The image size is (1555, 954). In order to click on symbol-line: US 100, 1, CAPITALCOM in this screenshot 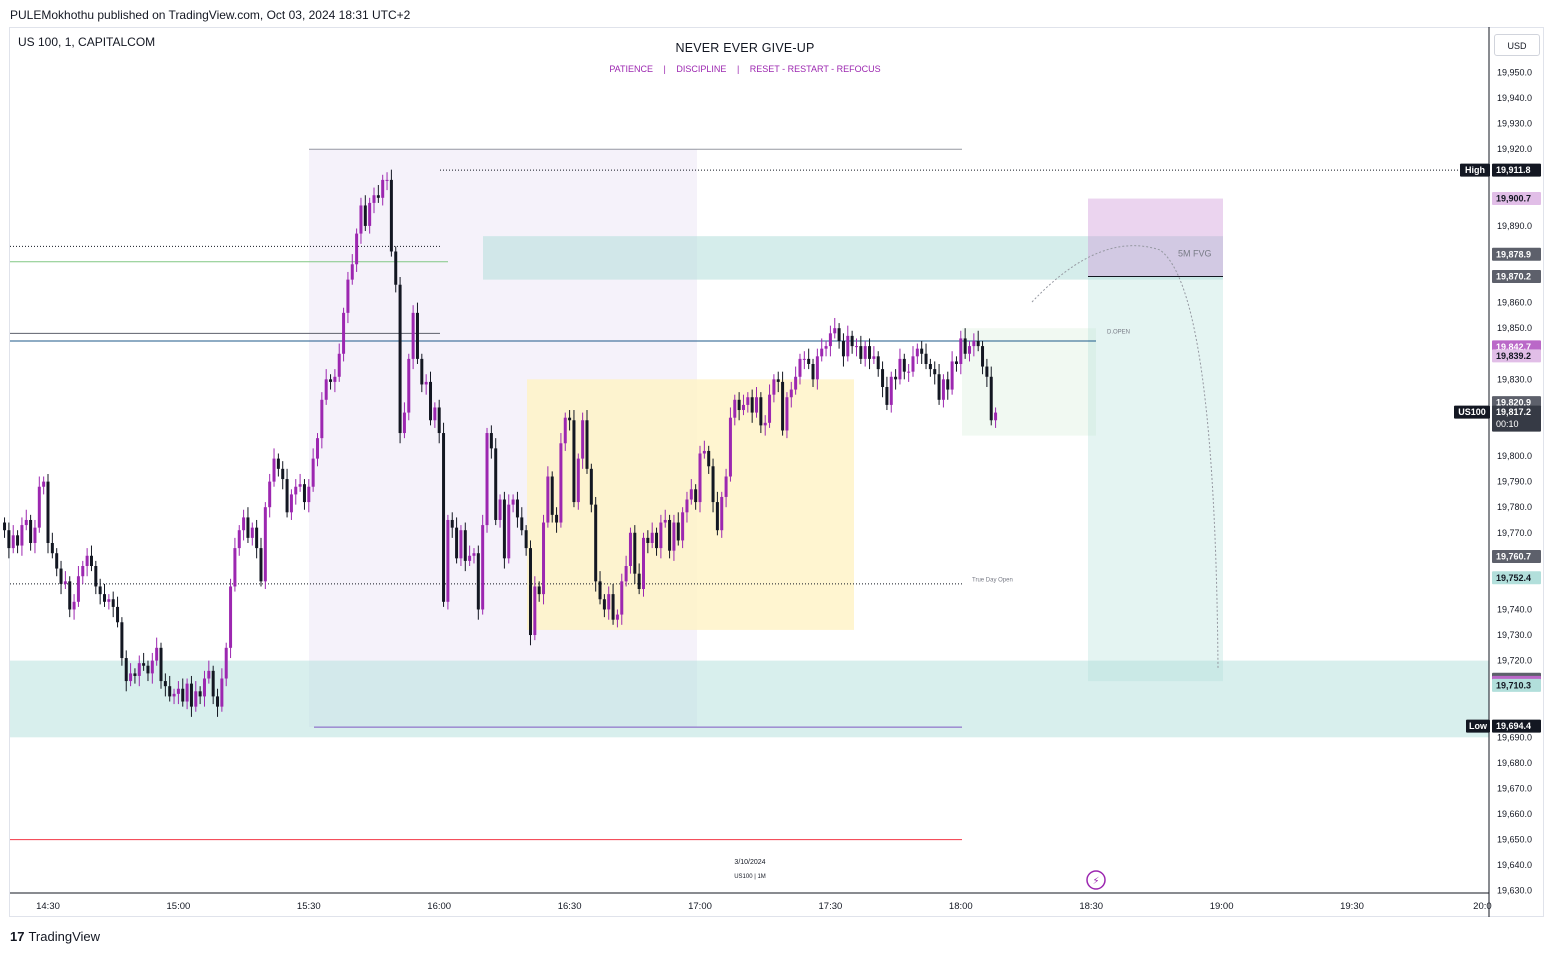, I will do `click(87, 42)`.